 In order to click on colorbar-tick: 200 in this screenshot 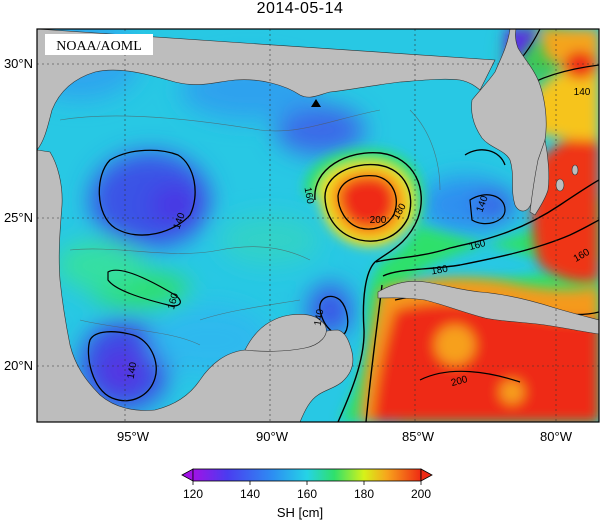, I will do `click(421, 494)`.